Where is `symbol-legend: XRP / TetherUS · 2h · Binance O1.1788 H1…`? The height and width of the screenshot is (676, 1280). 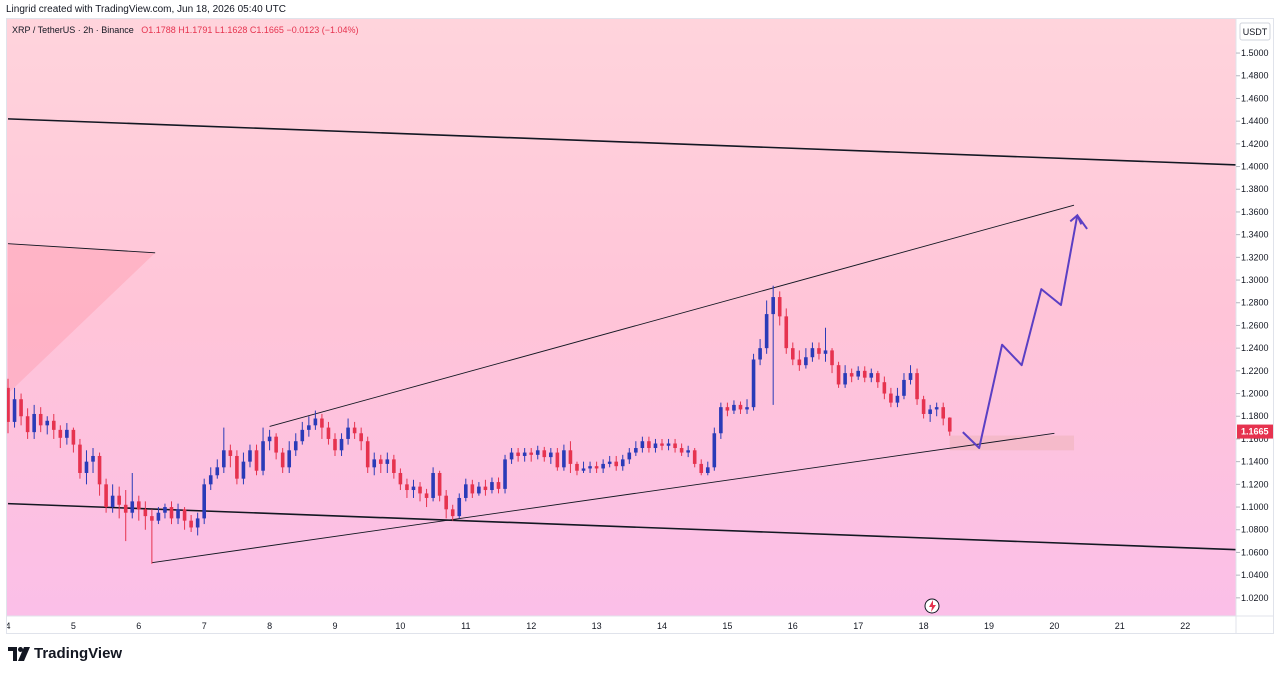 symbol-legend: XRP / TetherUS · 2h · Binance O1.1788 H1… is located at coordinates (185, 30).